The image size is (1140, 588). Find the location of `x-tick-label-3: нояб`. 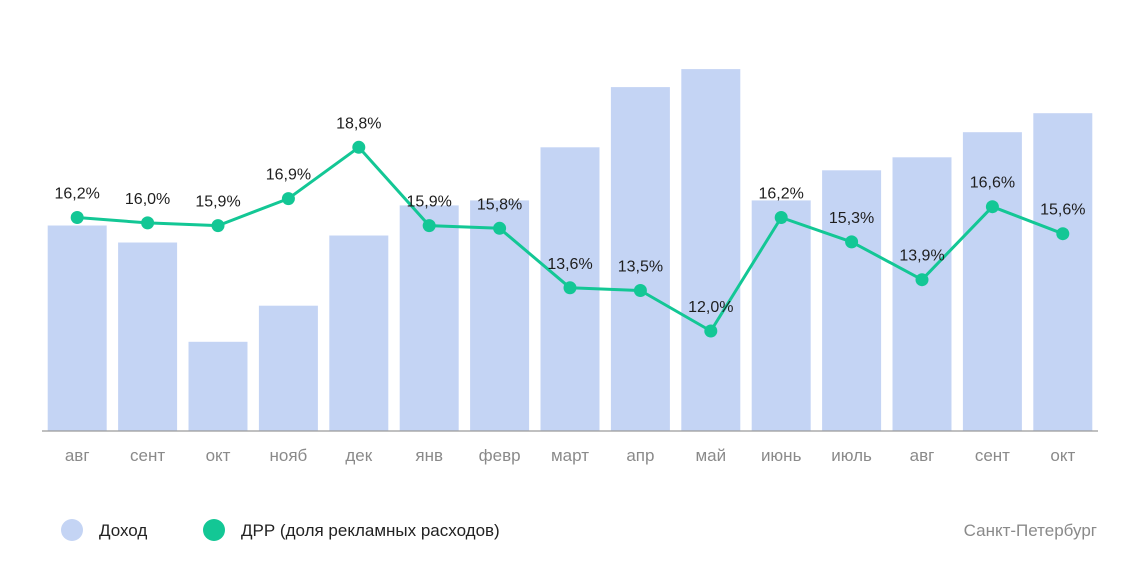

x-tick-label-3: нояб is located at coordinates (289, 455).